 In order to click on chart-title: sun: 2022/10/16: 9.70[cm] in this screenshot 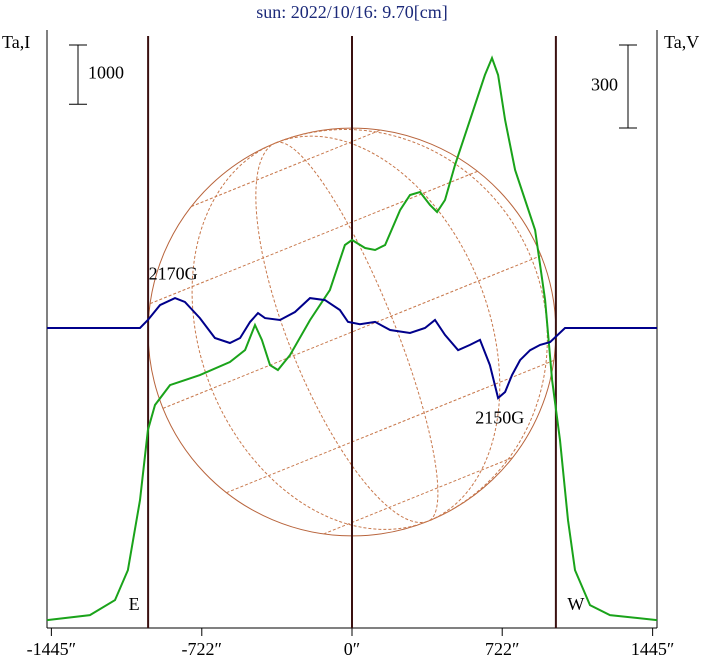, I will do `click(352, 12)`.